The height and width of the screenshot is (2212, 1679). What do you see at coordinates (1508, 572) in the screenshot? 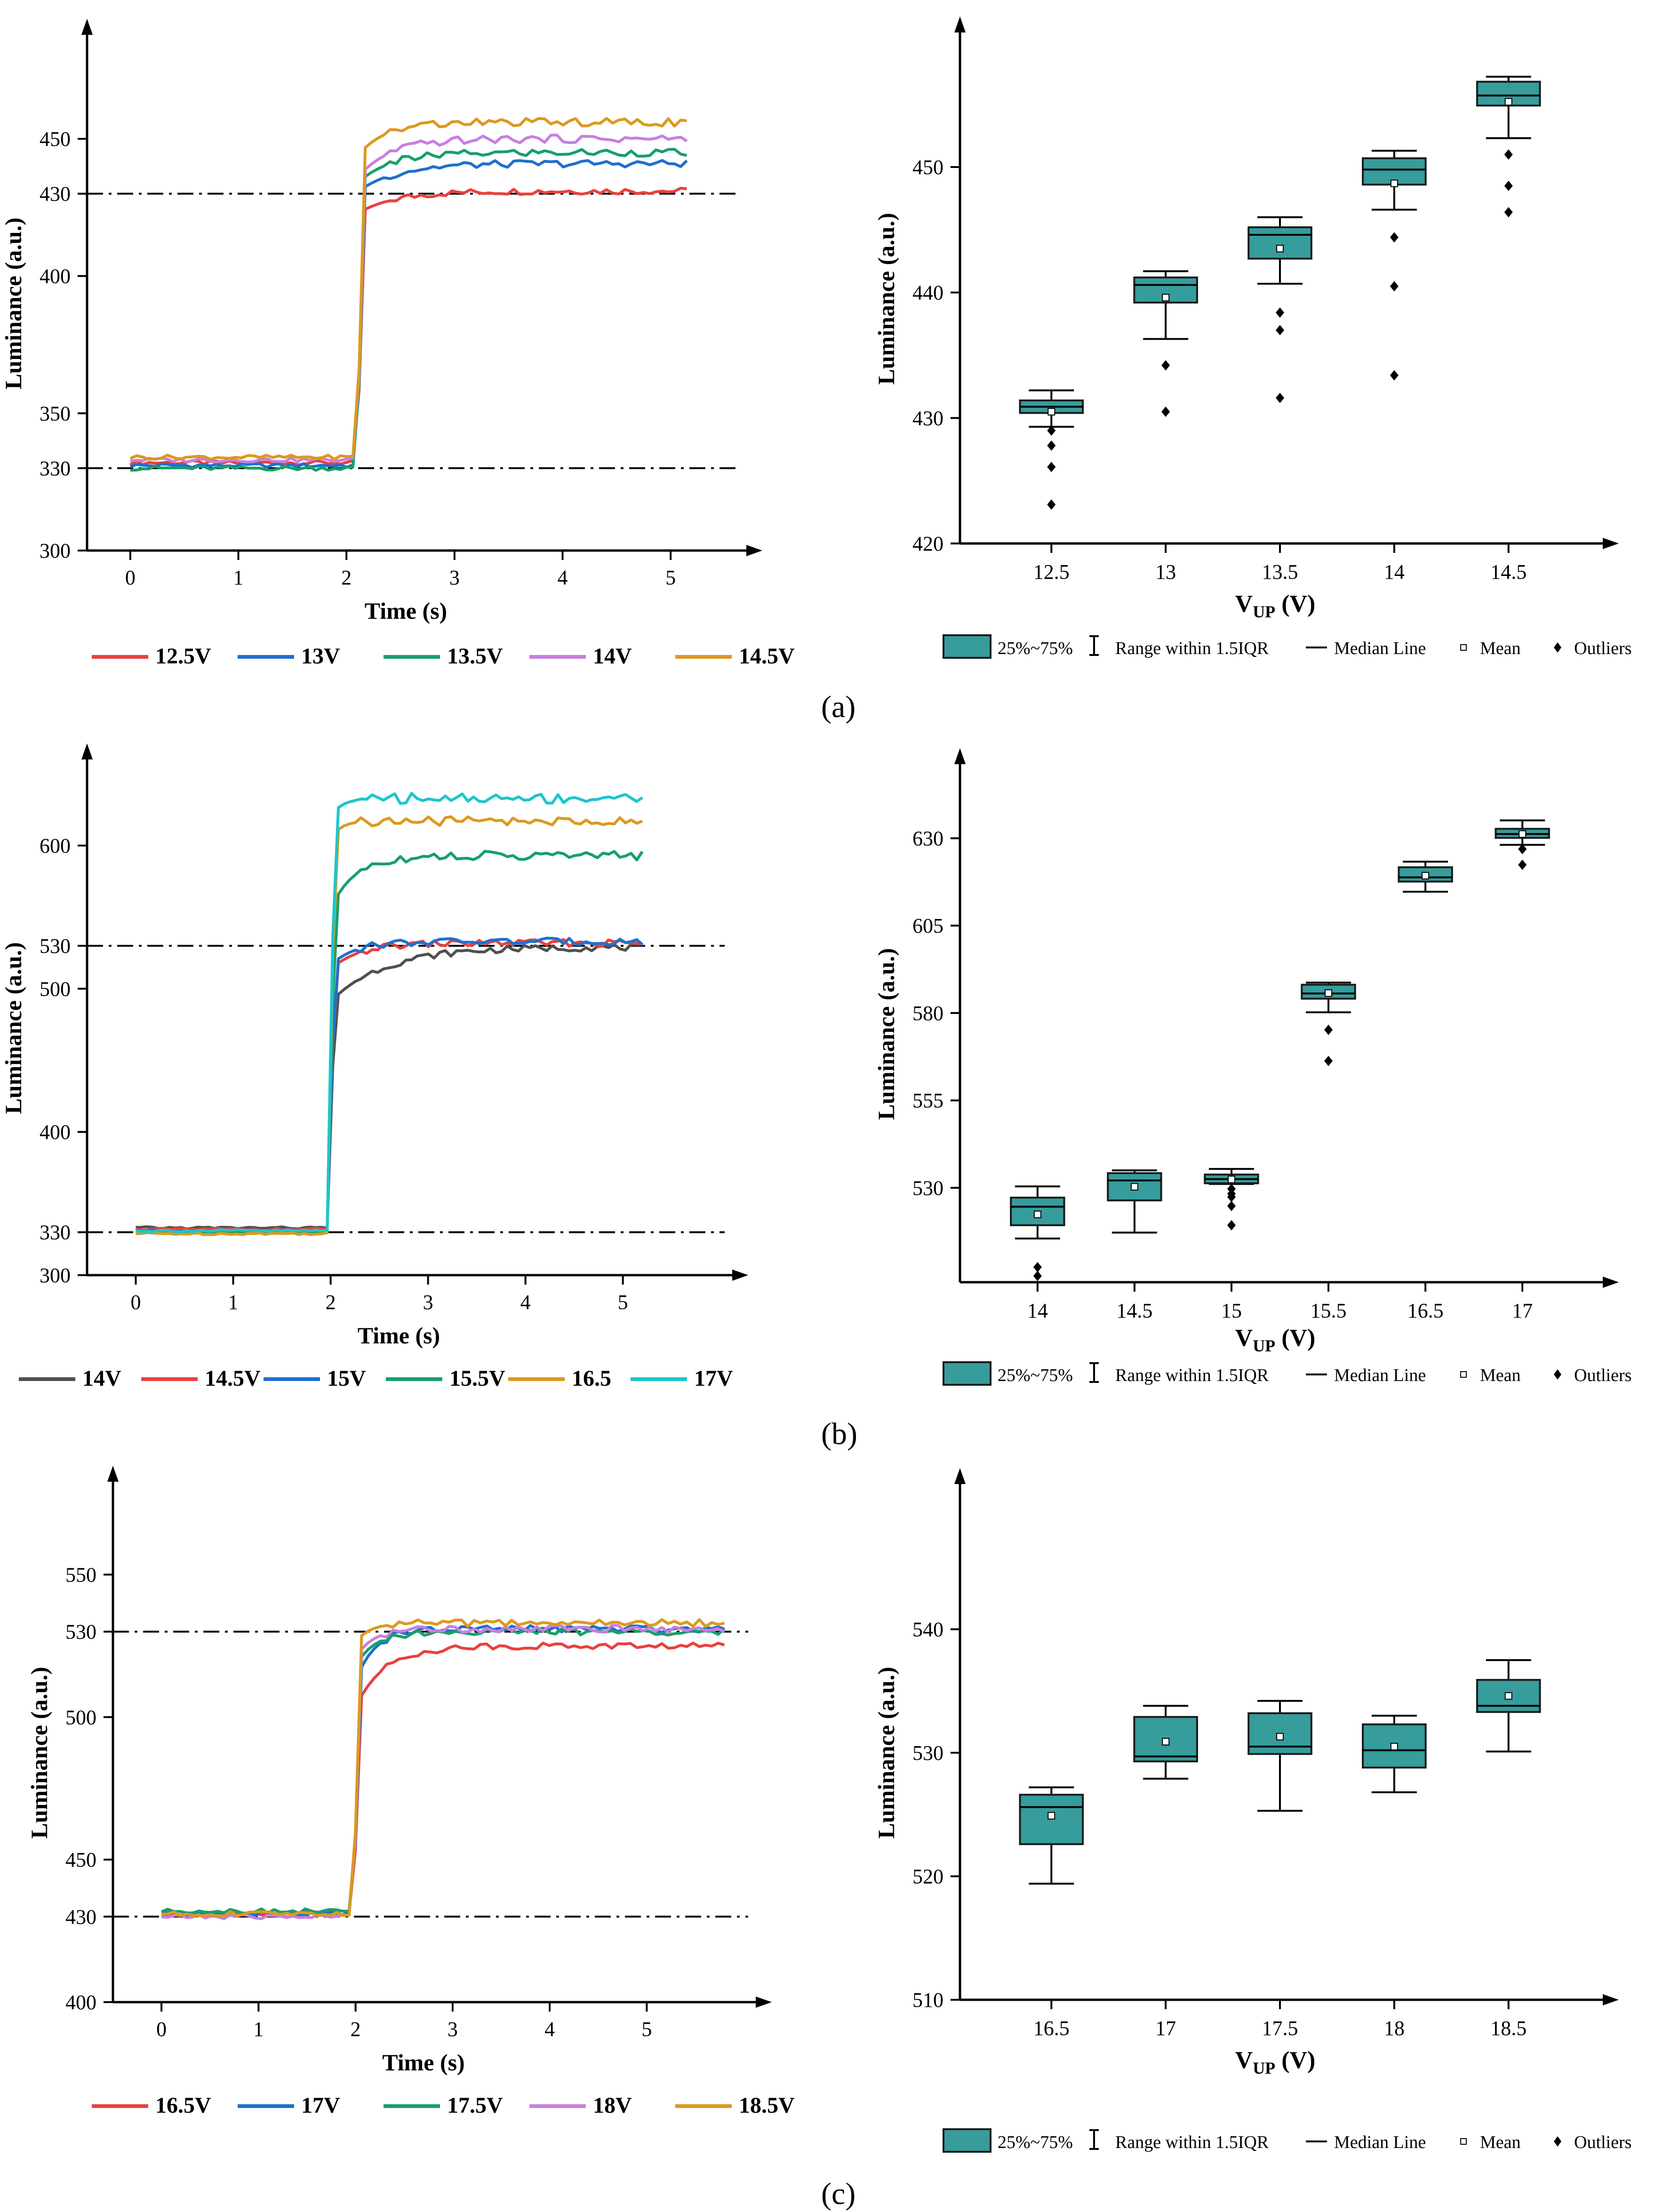
I see `x-tick-label: 14.5` at bounding box center [1508, 572].